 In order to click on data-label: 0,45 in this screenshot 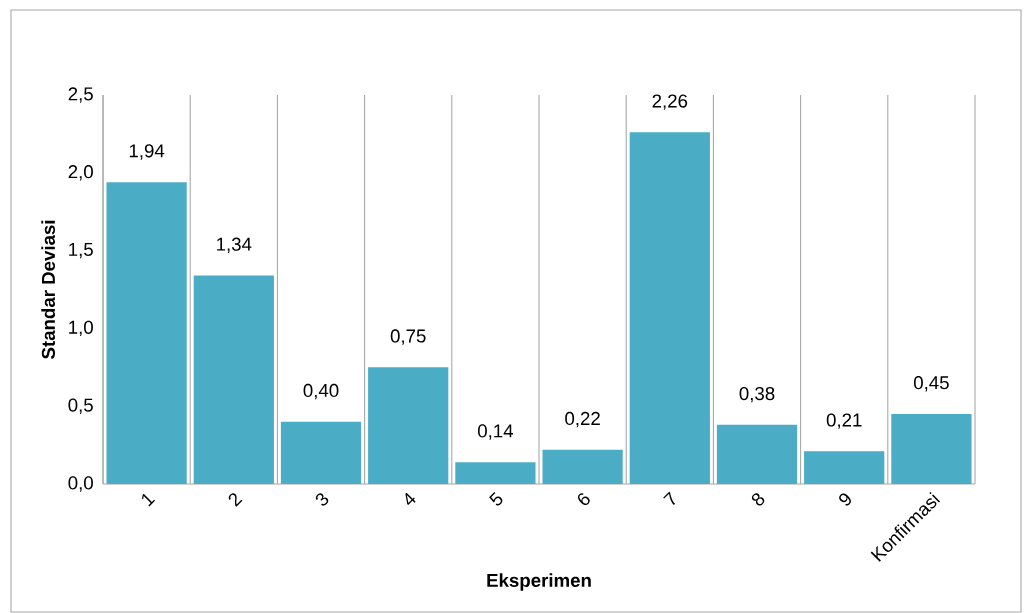, I will do `click(931, 384)`.